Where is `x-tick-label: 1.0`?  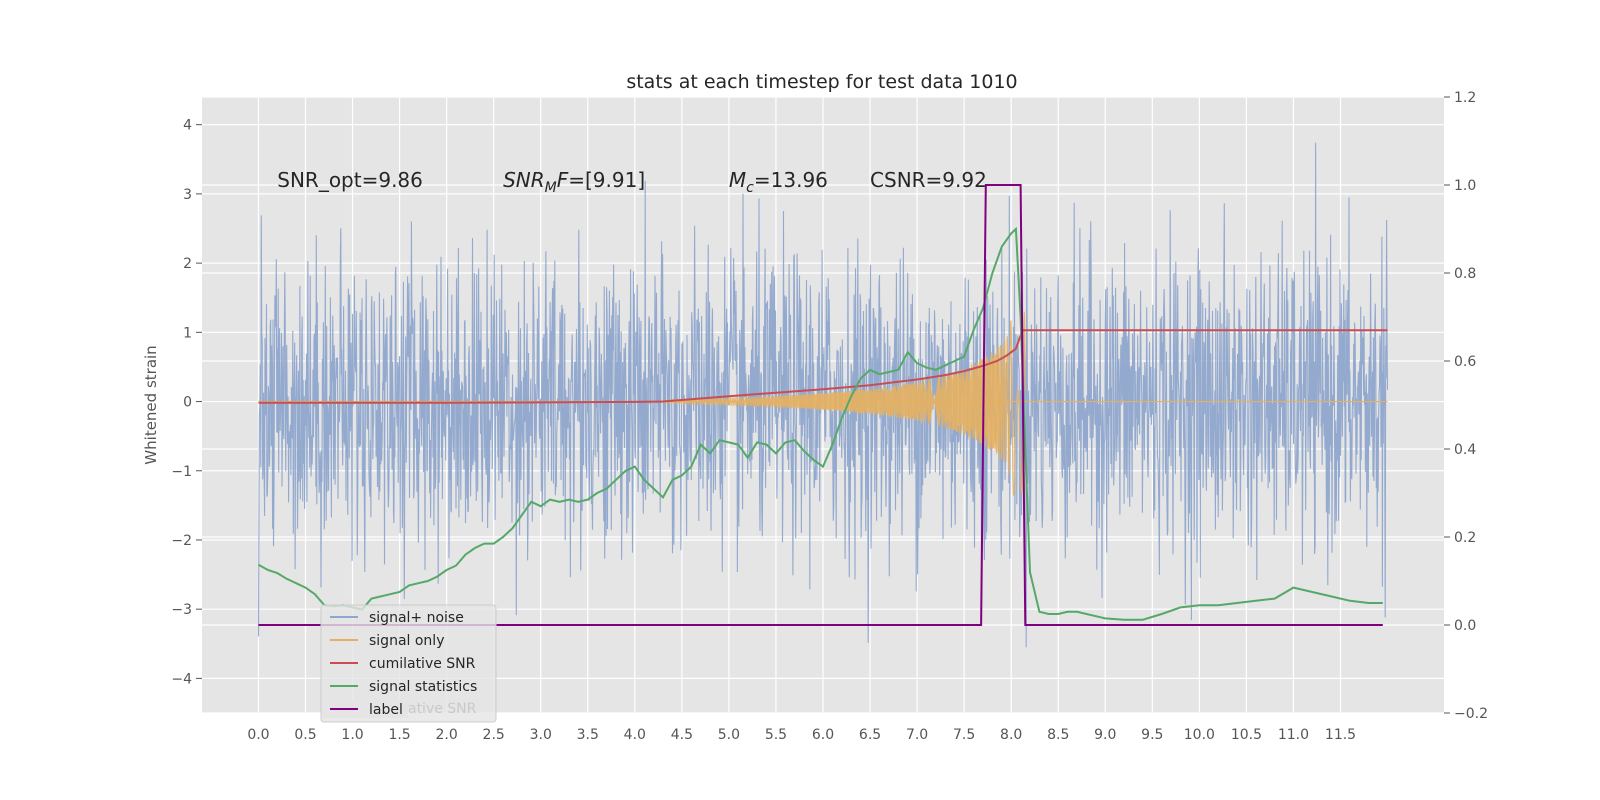
x-tick-label: 1.0 is located at coordinates (352, 735).